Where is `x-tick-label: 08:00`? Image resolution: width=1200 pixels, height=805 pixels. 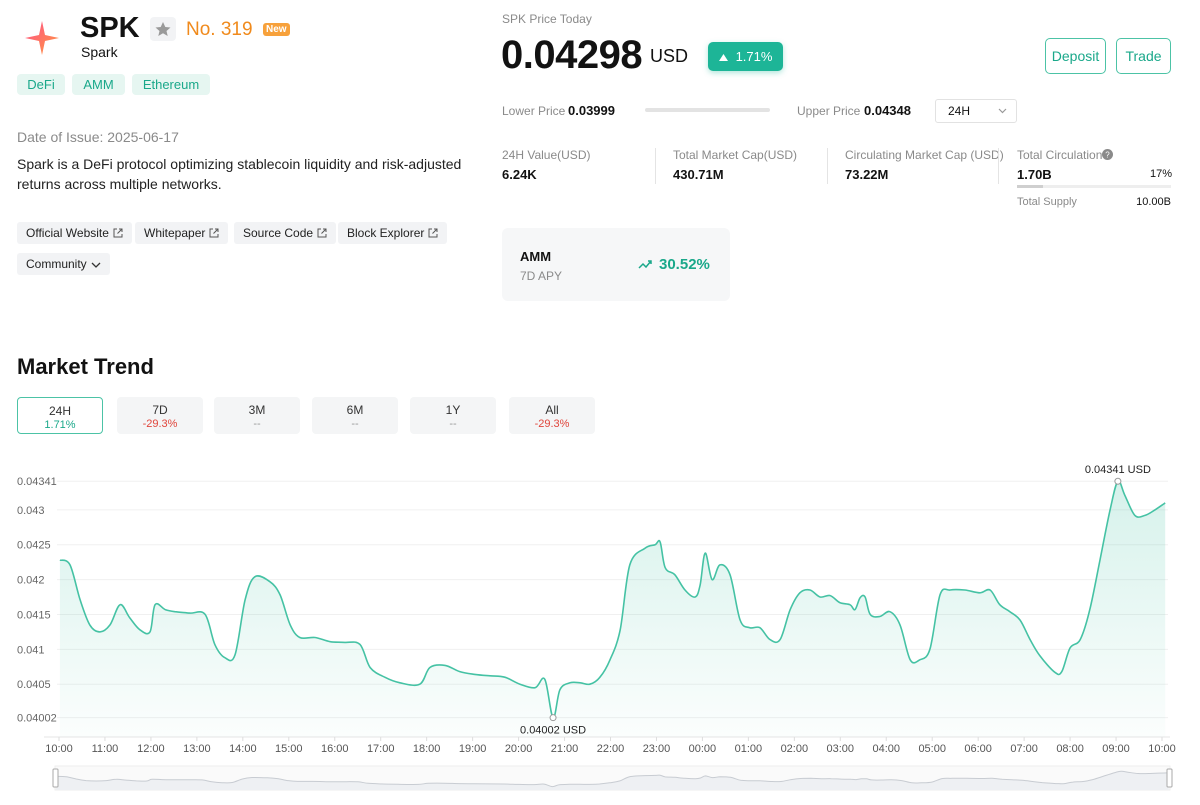
x-tick-label: 08:00 is located at coordinates (1070, 749).